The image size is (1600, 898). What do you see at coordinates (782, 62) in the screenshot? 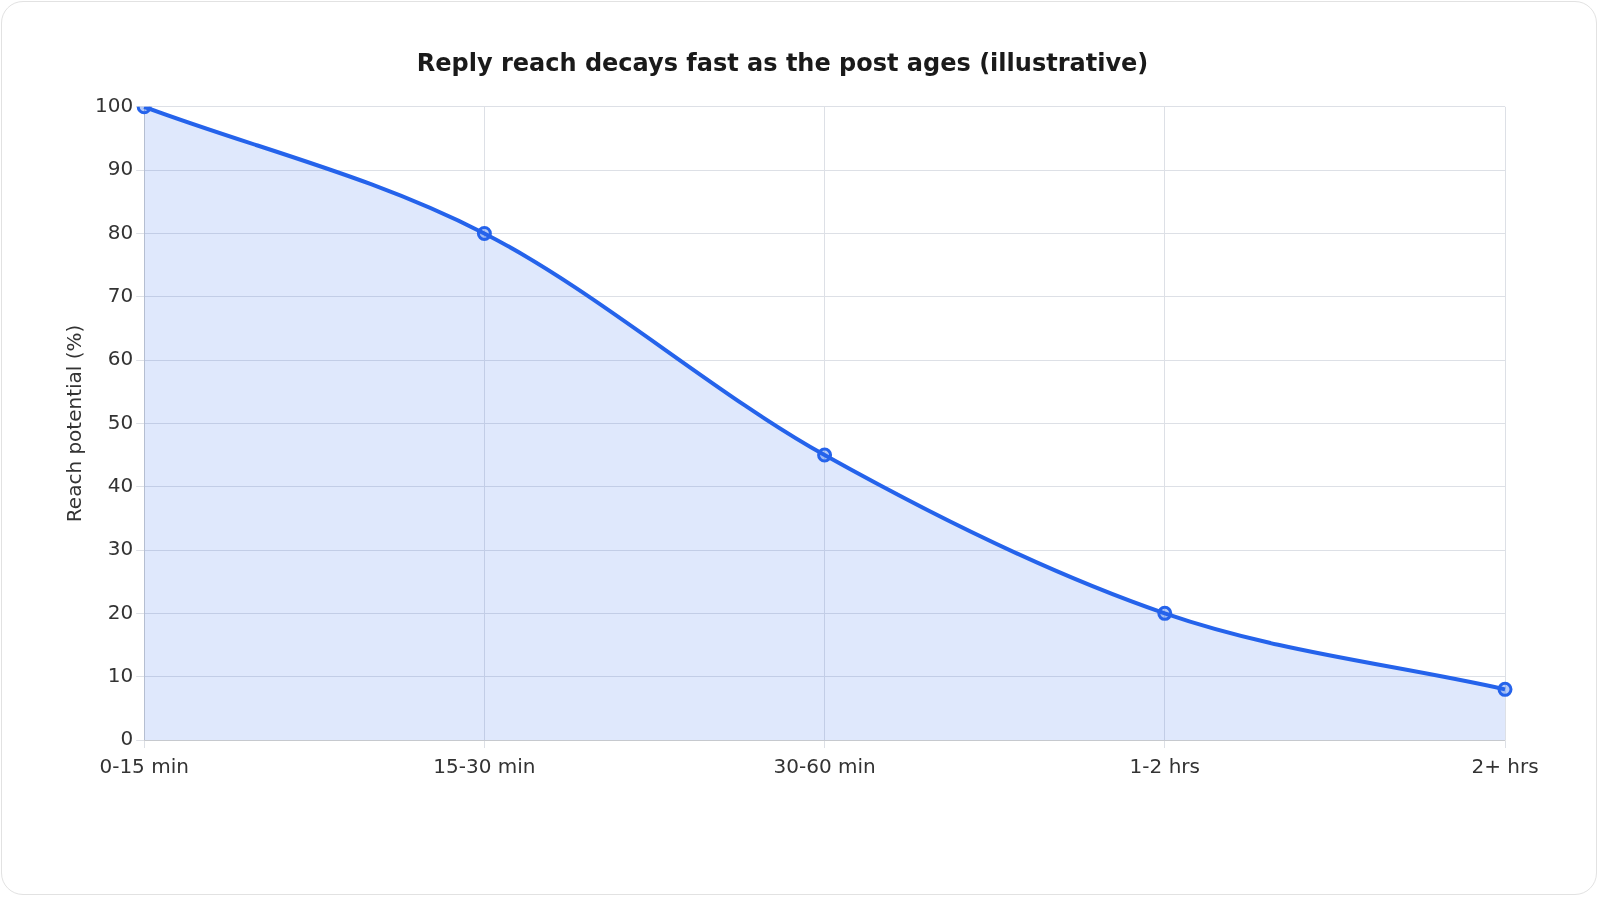
I see `chart-title: Reply reach decays fast as the post ages (illustrative)` at bounding box center [782, 62].